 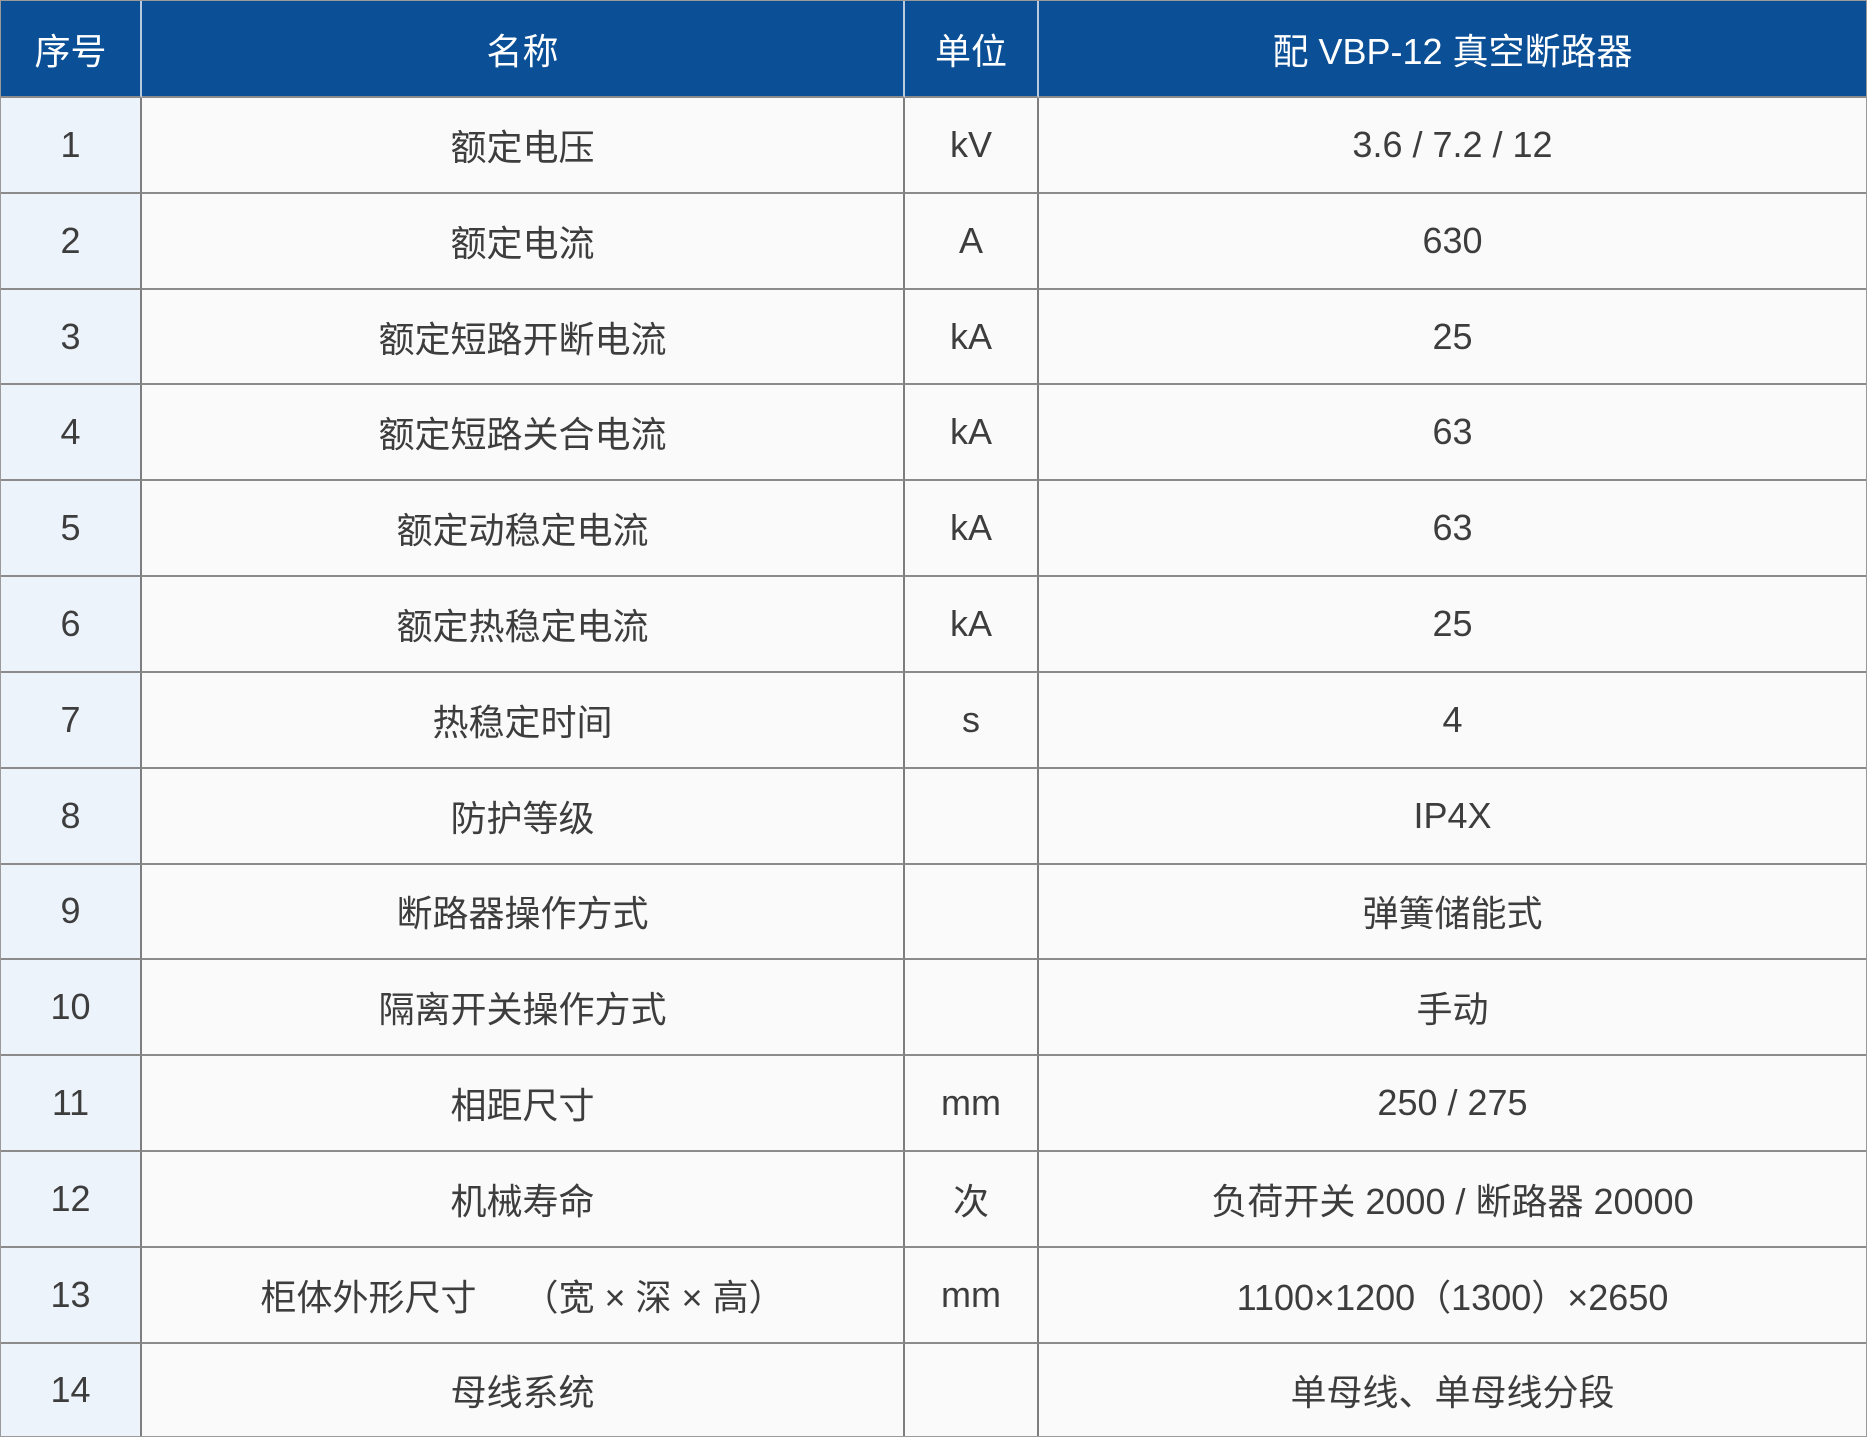 I want to click on header-row: 序号 名称 单位 配 VBP-12 真空断路器, so click(x=933, y=49).